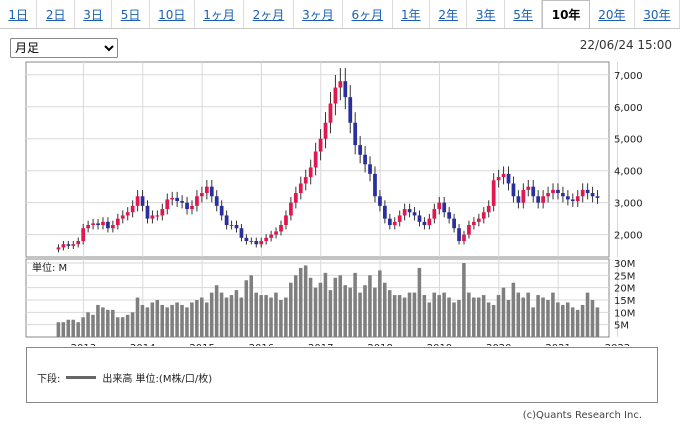  Describe the element at coordinates (628, 140) in the screenshot. I see `price-tick-label: 5,000` at that location.